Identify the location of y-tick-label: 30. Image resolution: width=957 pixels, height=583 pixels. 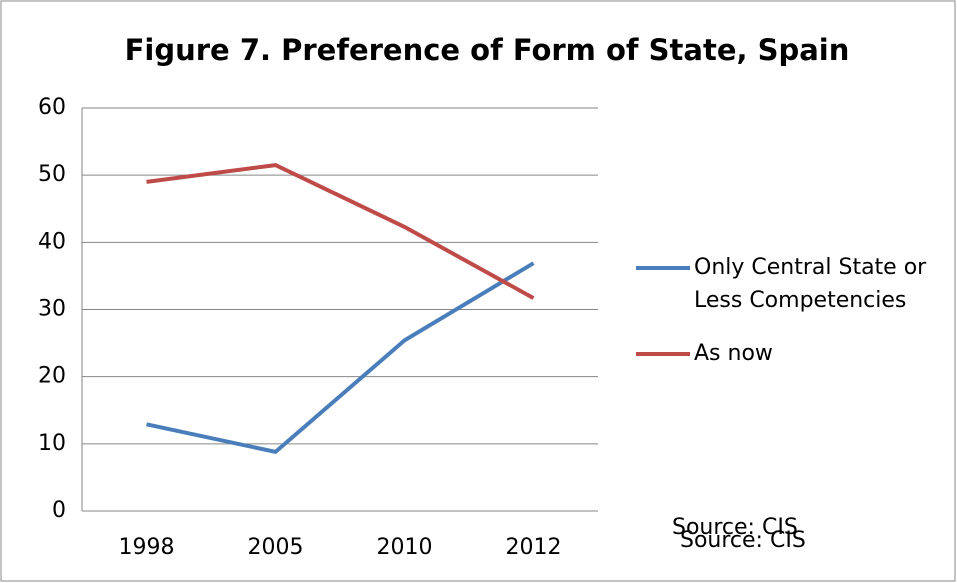
(52, 309).